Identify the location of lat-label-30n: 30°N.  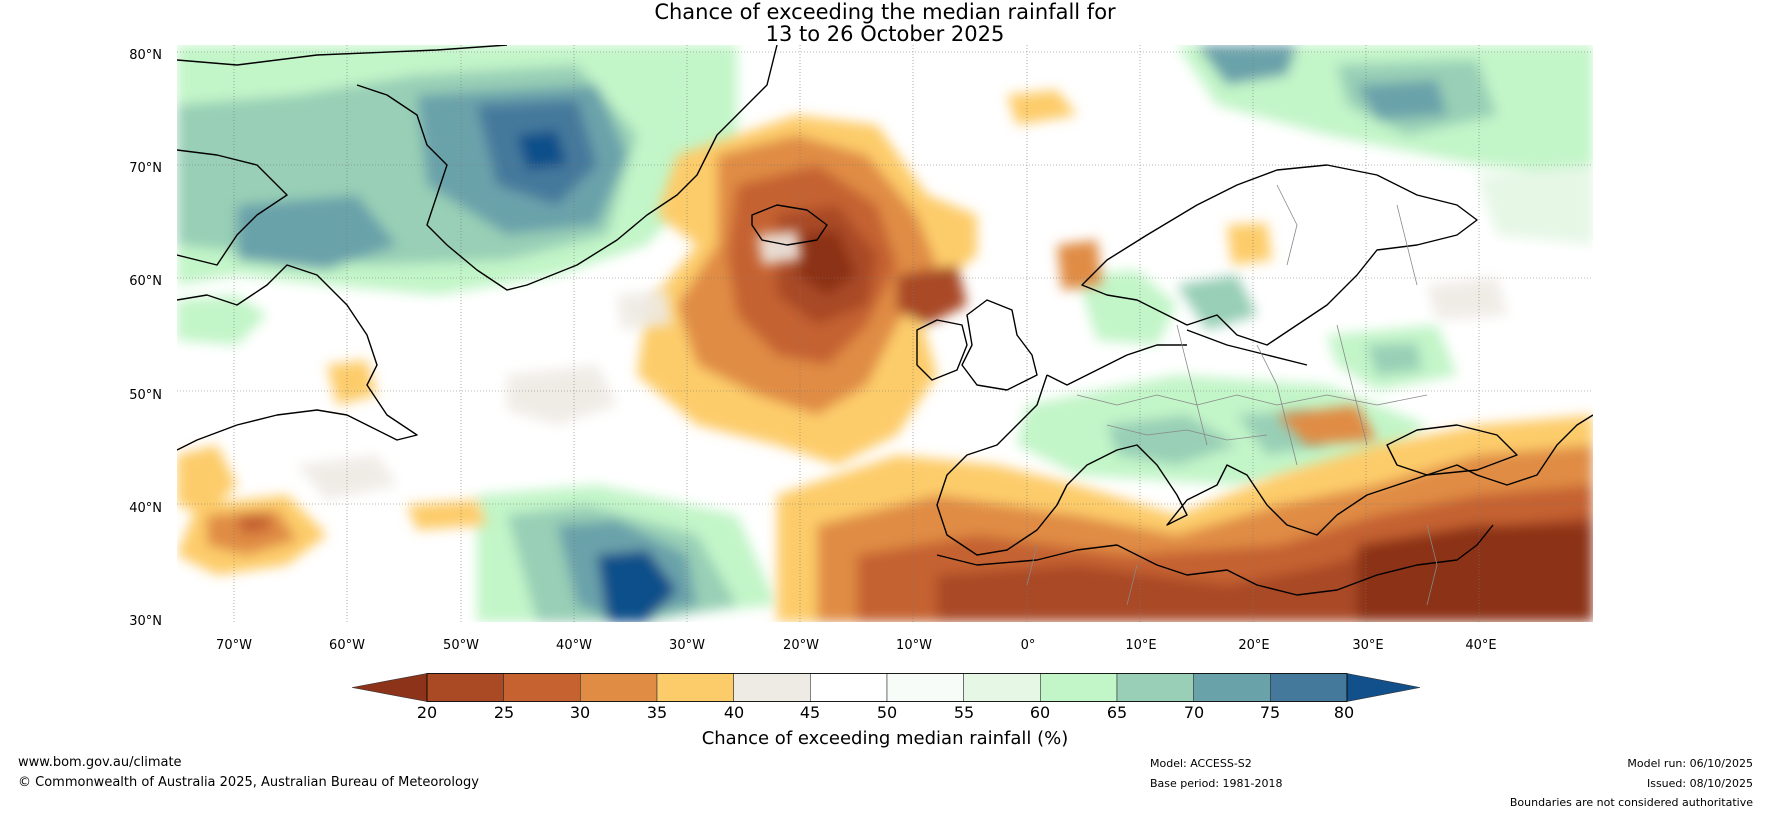
(145, 621).